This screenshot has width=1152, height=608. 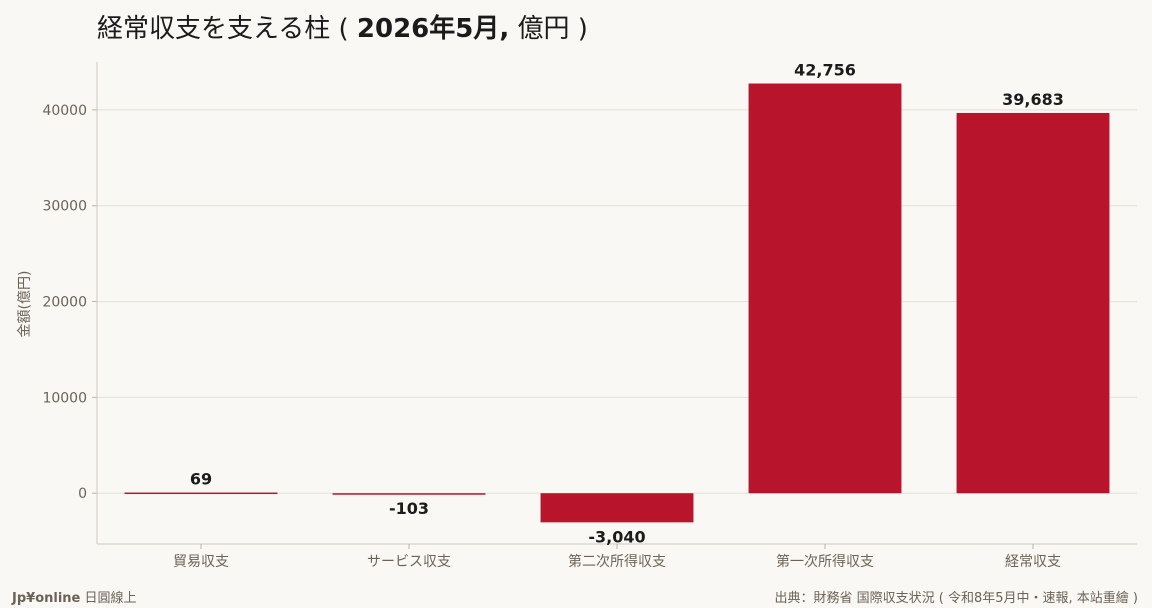 What do you see at coordinates (64, 207) in the screenshot?
I see `y-tick-label: 30000` at bounding box center [64, 207].